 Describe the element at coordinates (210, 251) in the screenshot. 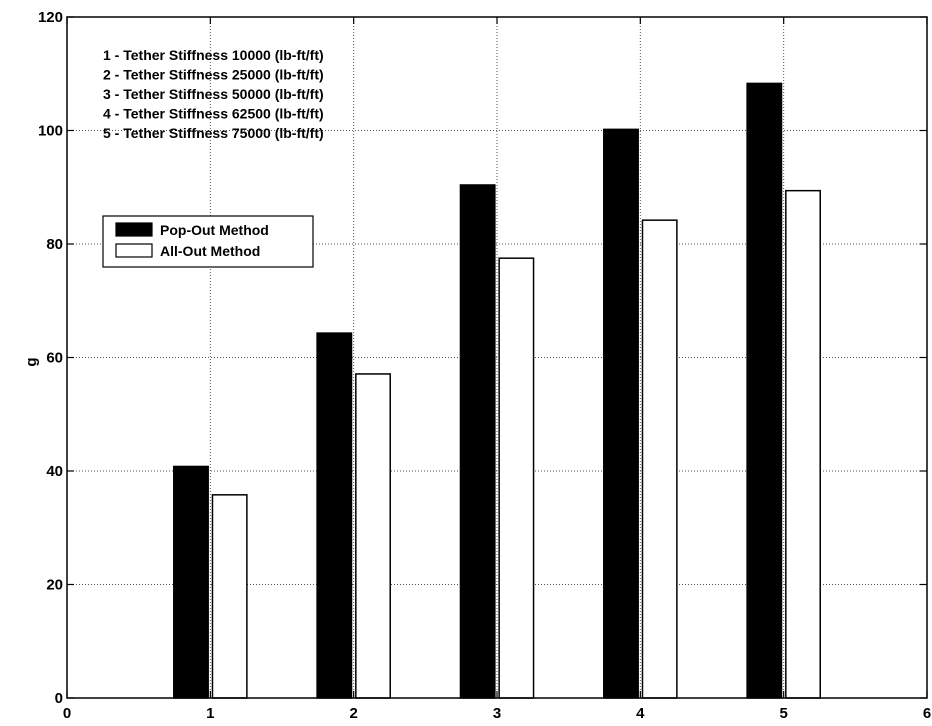

I see `legend-label: All-Out Method` at that location.